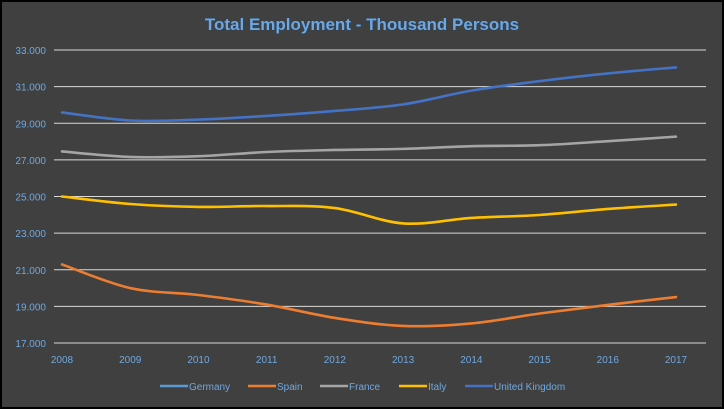  I want to click on x-tick-label: 2016, so click(608, 360).